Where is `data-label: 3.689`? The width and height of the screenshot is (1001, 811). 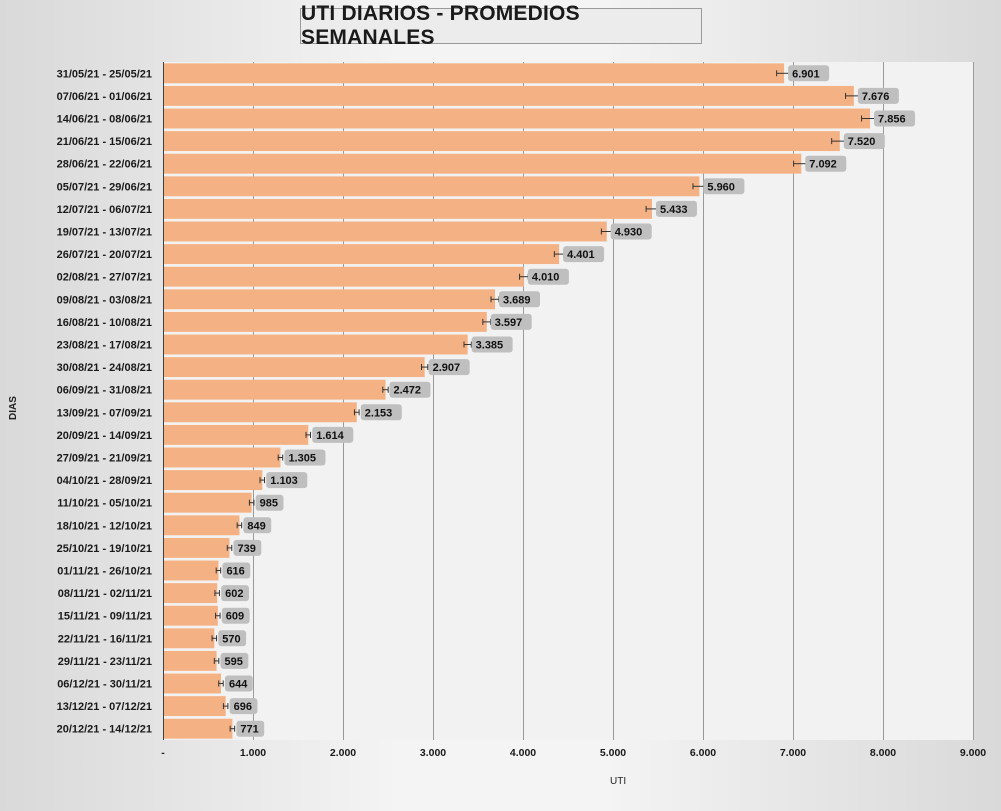
data-label: 3.689 is located at coordinates (517, 300).